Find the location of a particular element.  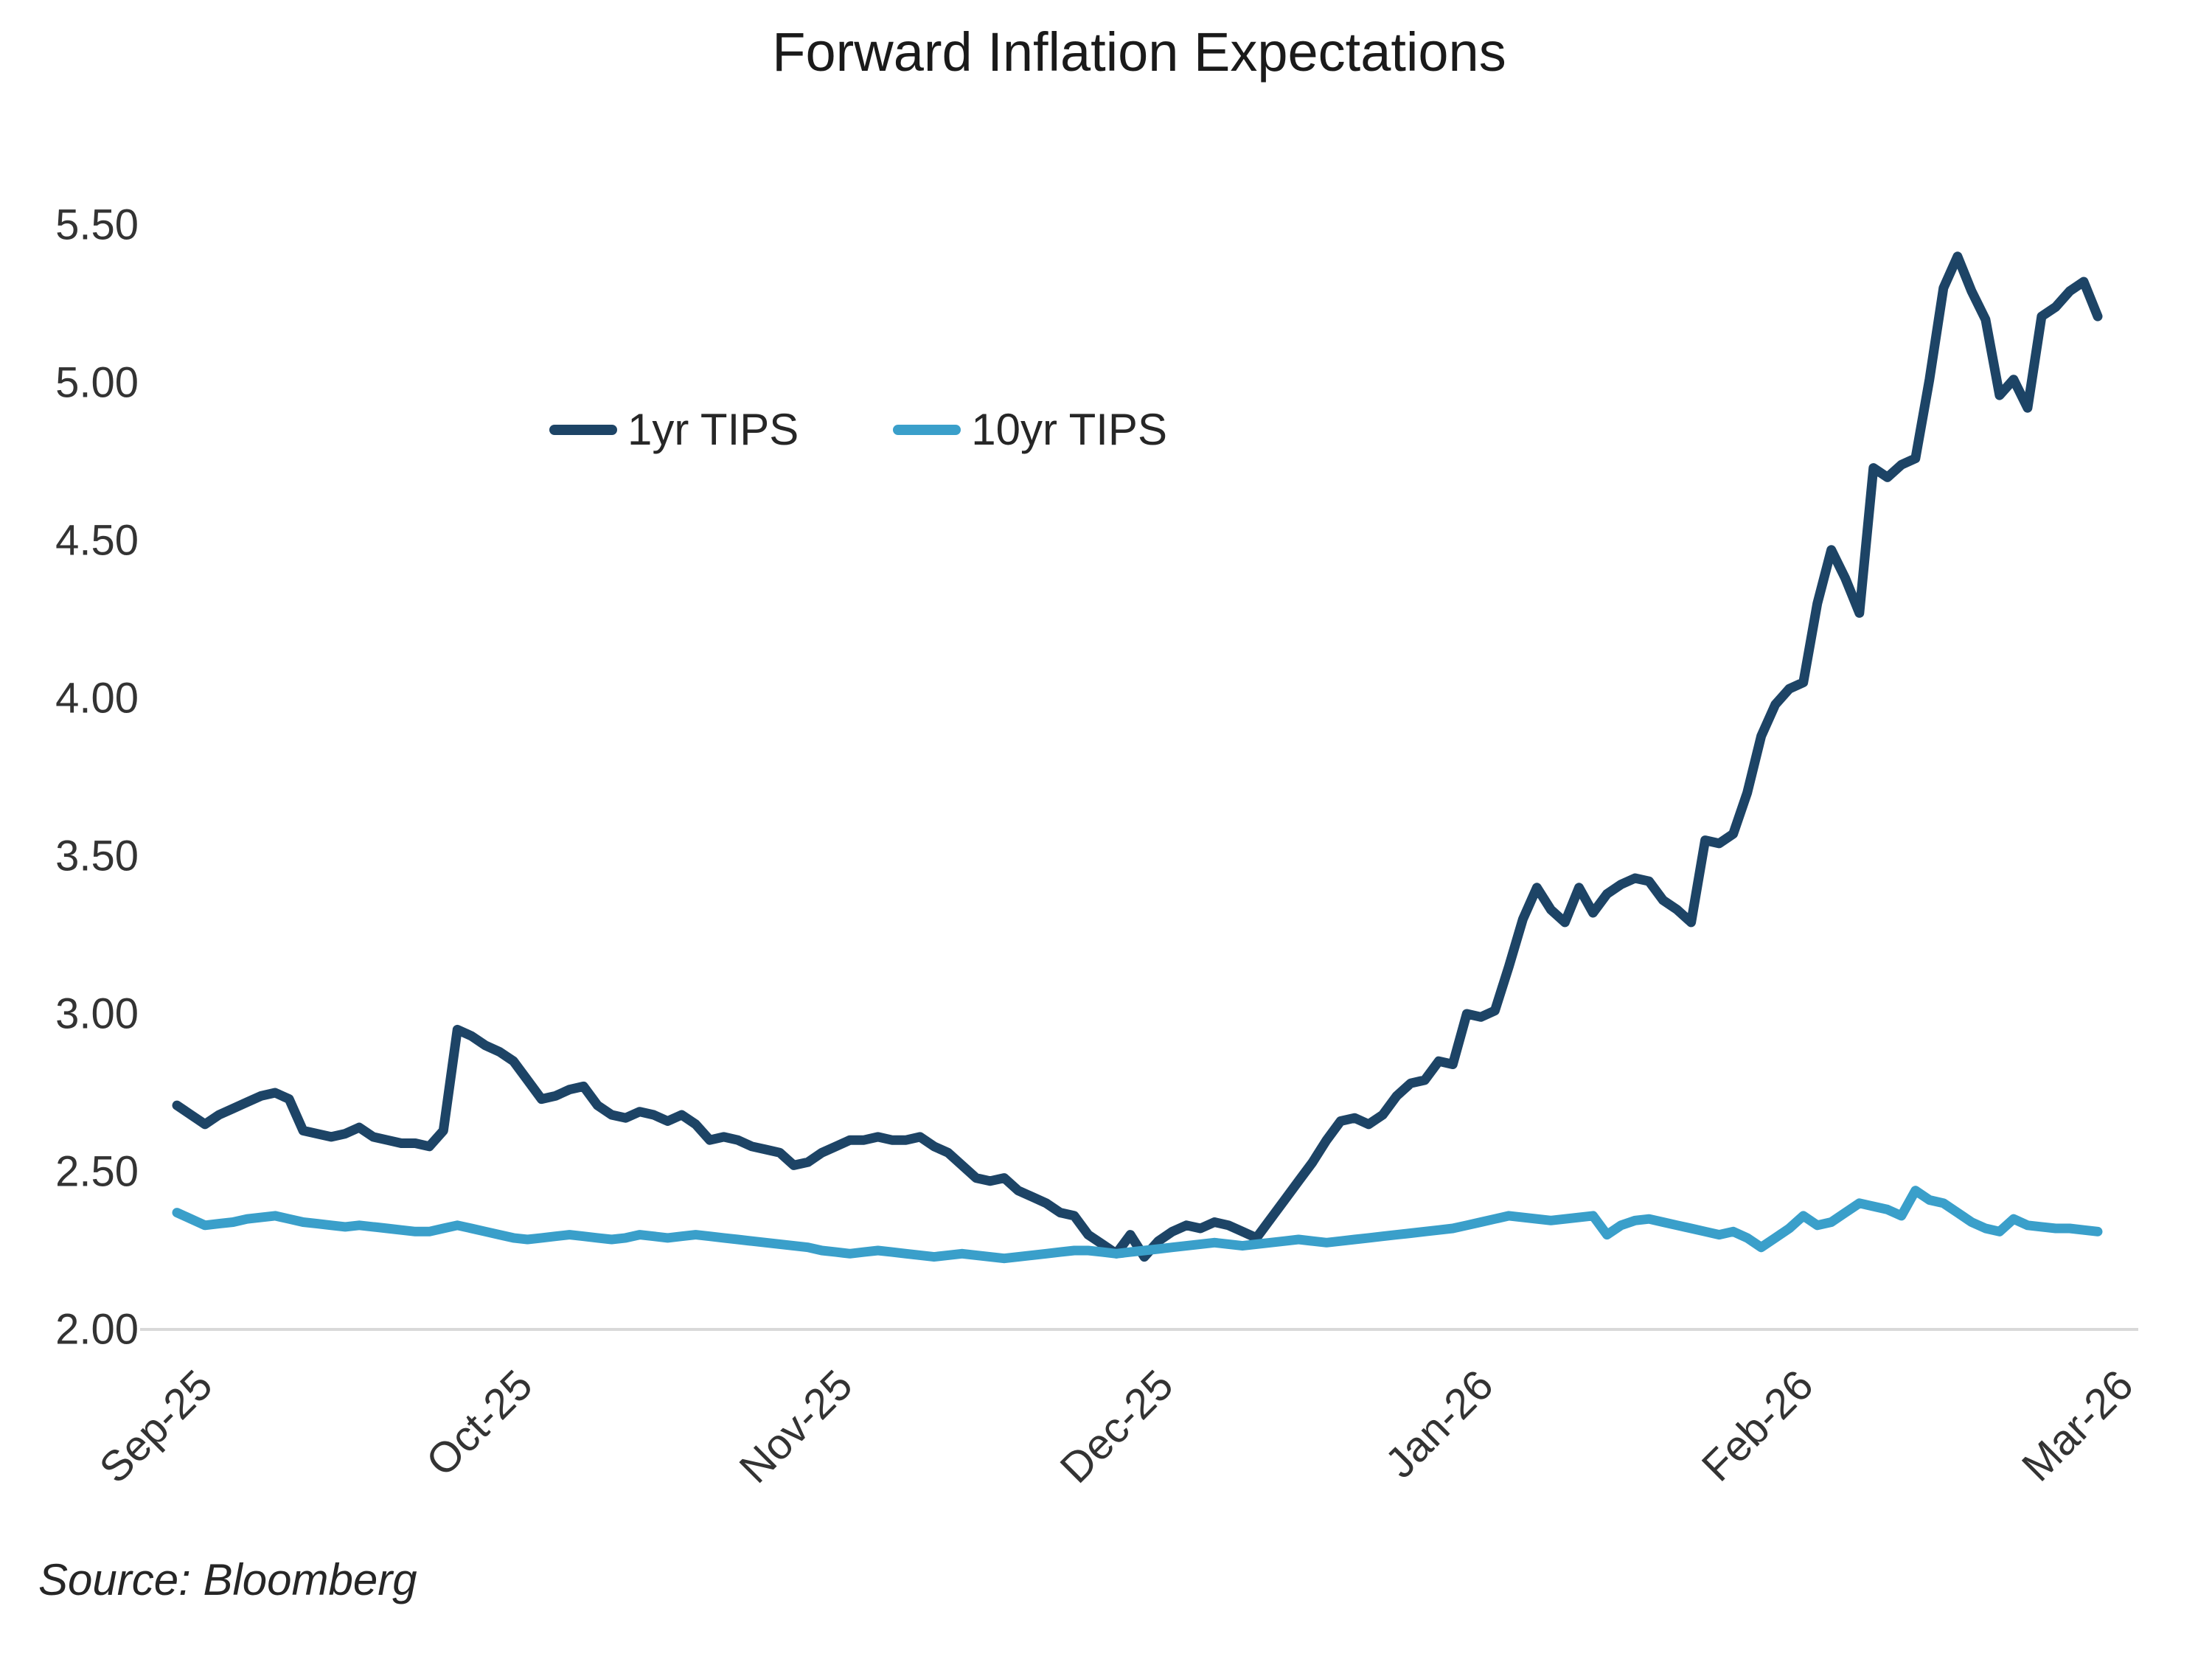

legend-swatch-10yr-tips-icon is located at coordinates (927, 429).